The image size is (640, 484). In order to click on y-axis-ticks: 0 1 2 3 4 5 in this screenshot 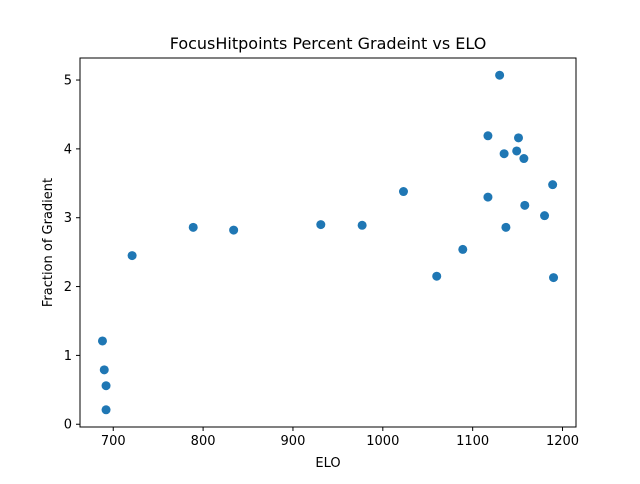, I will do `click(72, 253)`.